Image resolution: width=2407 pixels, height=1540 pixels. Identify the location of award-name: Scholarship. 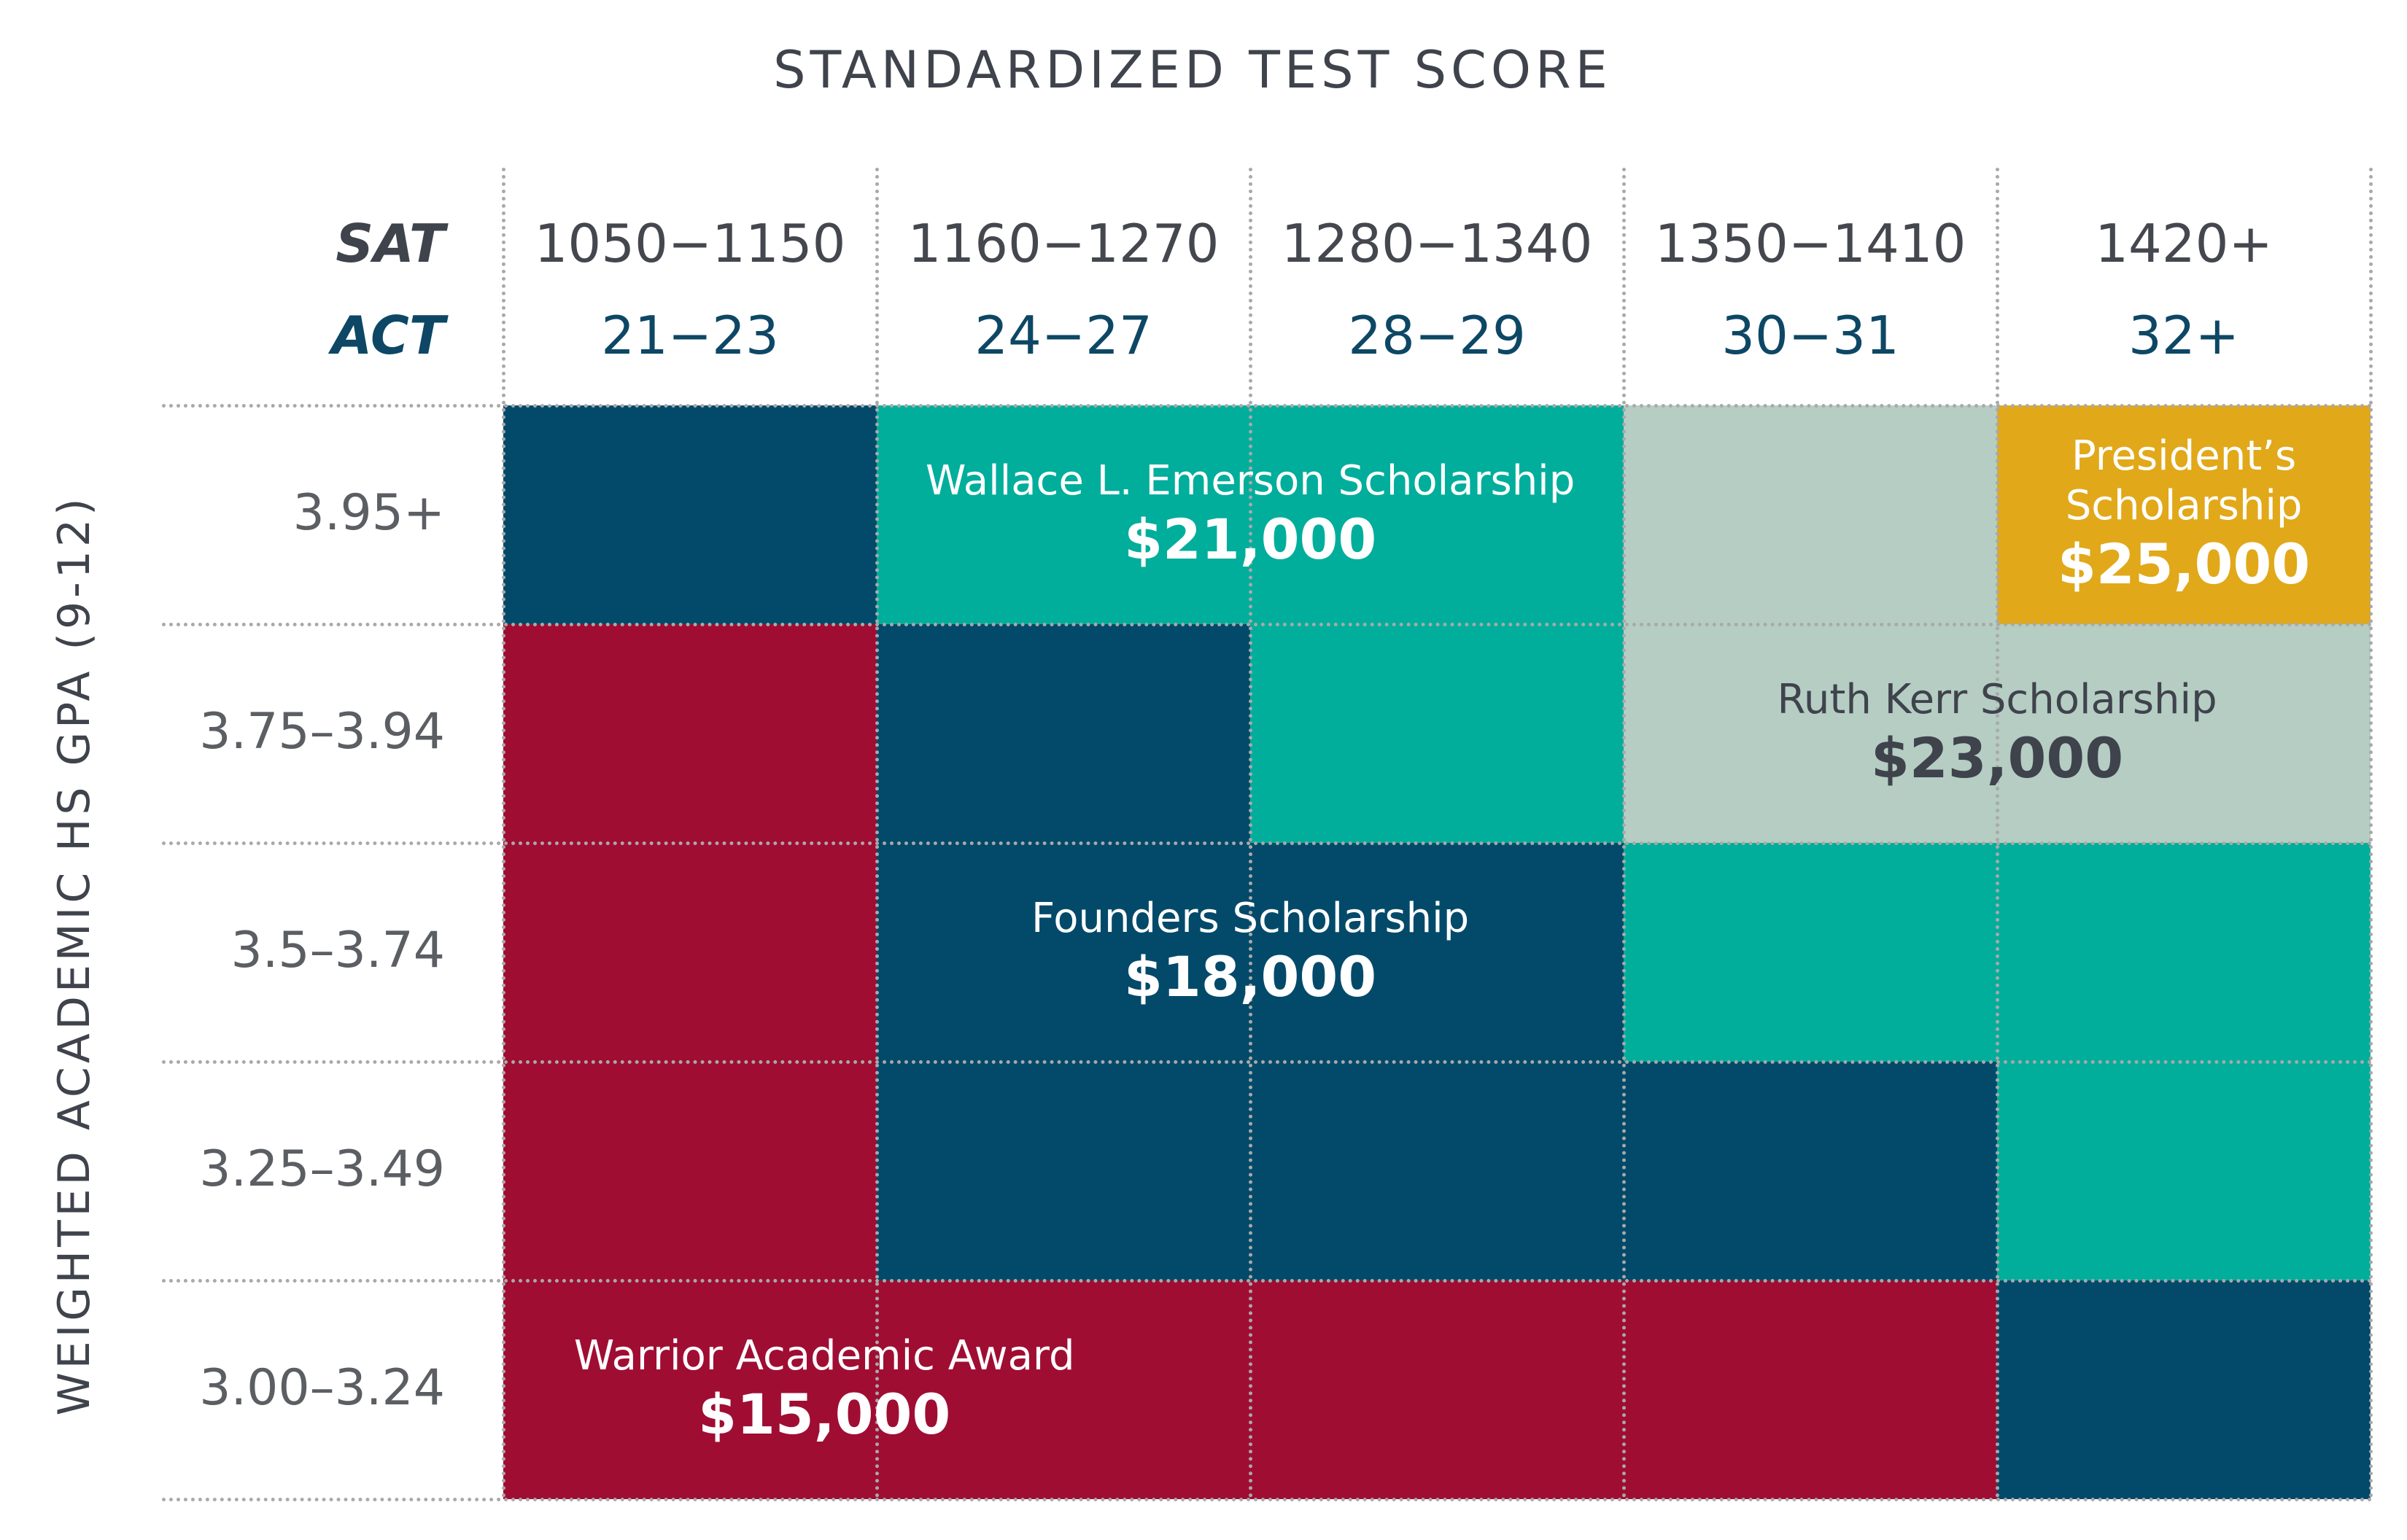
(2184, 505).